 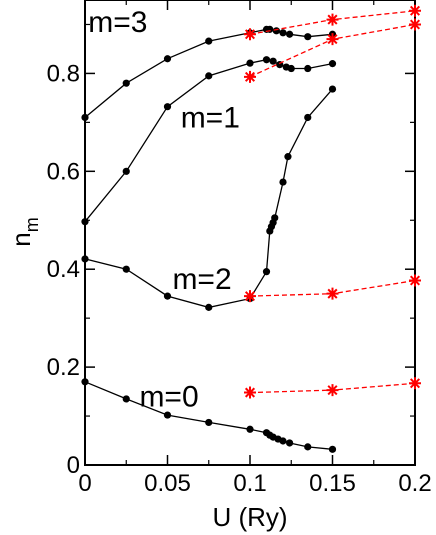 I want to click on x-axis-label: U (Ry), so click(x=249, y=517).